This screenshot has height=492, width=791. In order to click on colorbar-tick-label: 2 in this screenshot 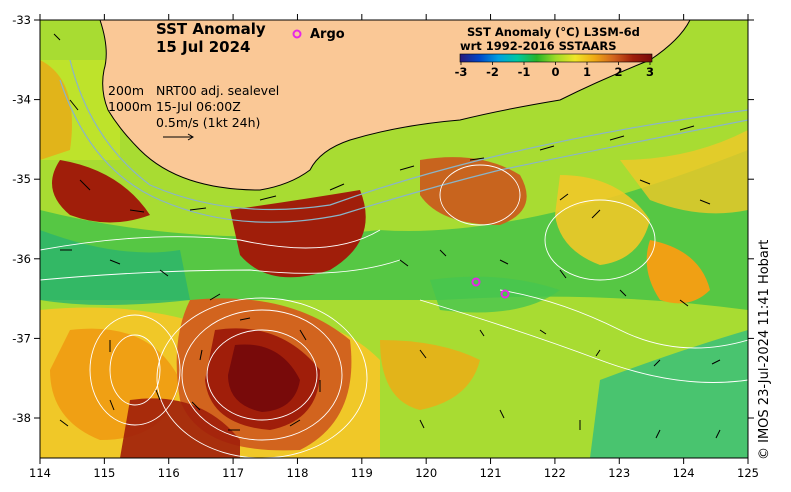, I will do `click(618, 72)`.